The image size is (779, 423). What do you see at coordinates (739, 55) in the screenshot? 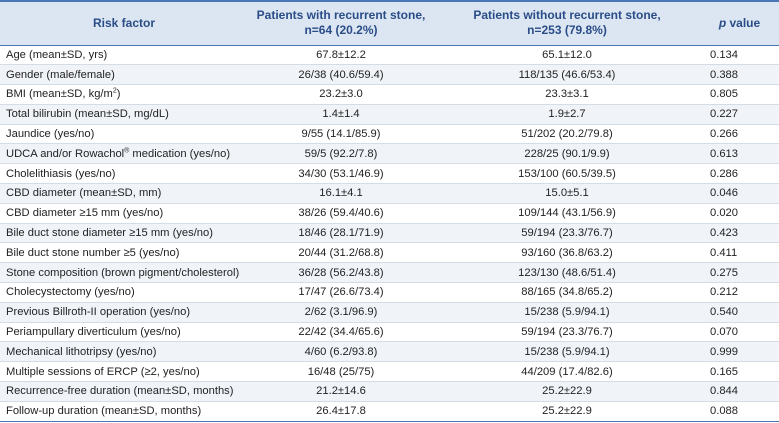
I see `p-value-cell: 0.134` at bounding box center [739, 55].